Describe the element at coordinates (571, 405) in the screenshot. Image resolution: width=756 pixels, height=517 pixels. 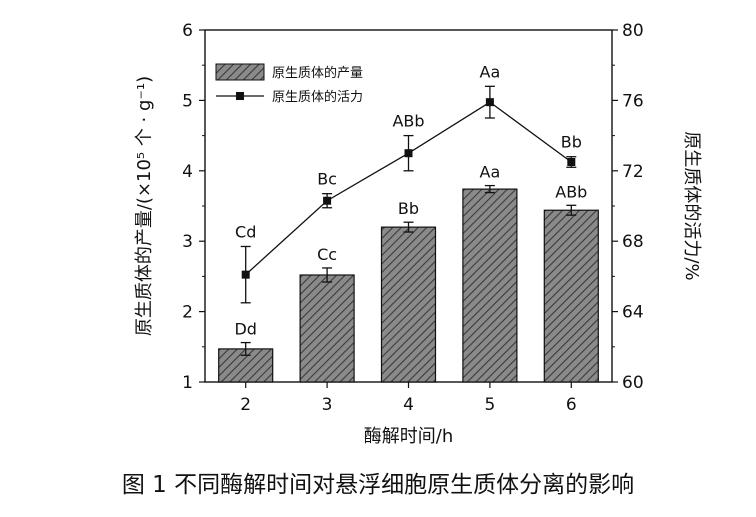
I see `x-tick-label: 6` at that location.